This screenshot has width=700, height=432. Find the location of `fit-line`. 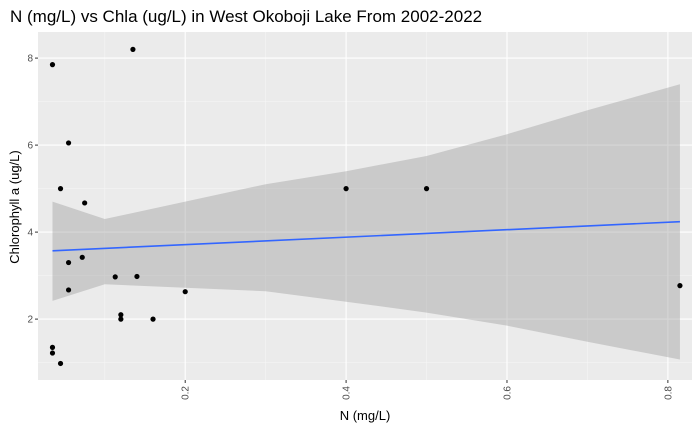

fit-line is located at coordinates (366, 236).